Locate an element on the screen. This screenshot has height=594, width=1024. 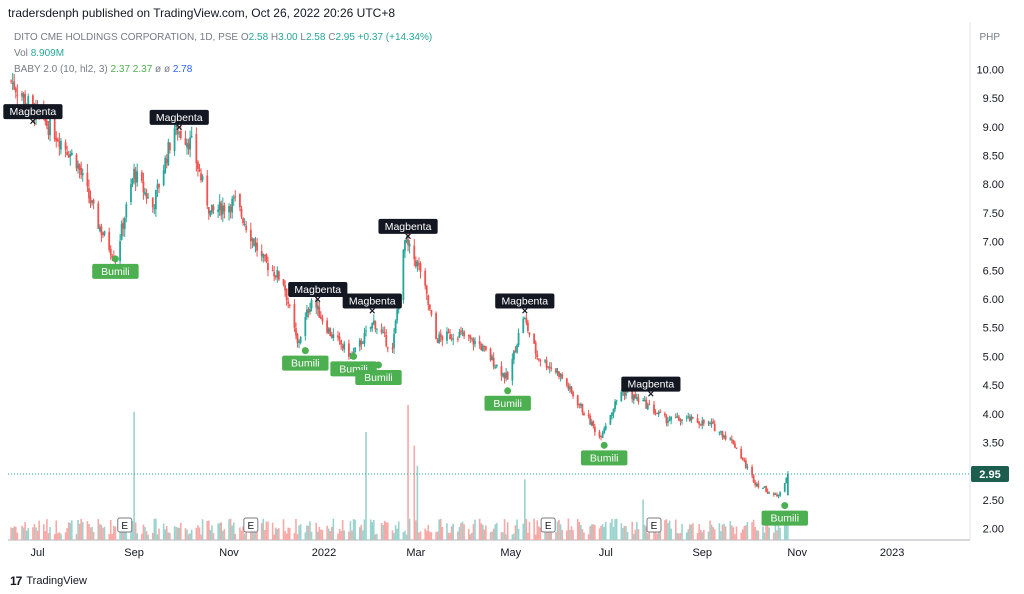
low-value: 2.58 is located at coordinates (315, 37).